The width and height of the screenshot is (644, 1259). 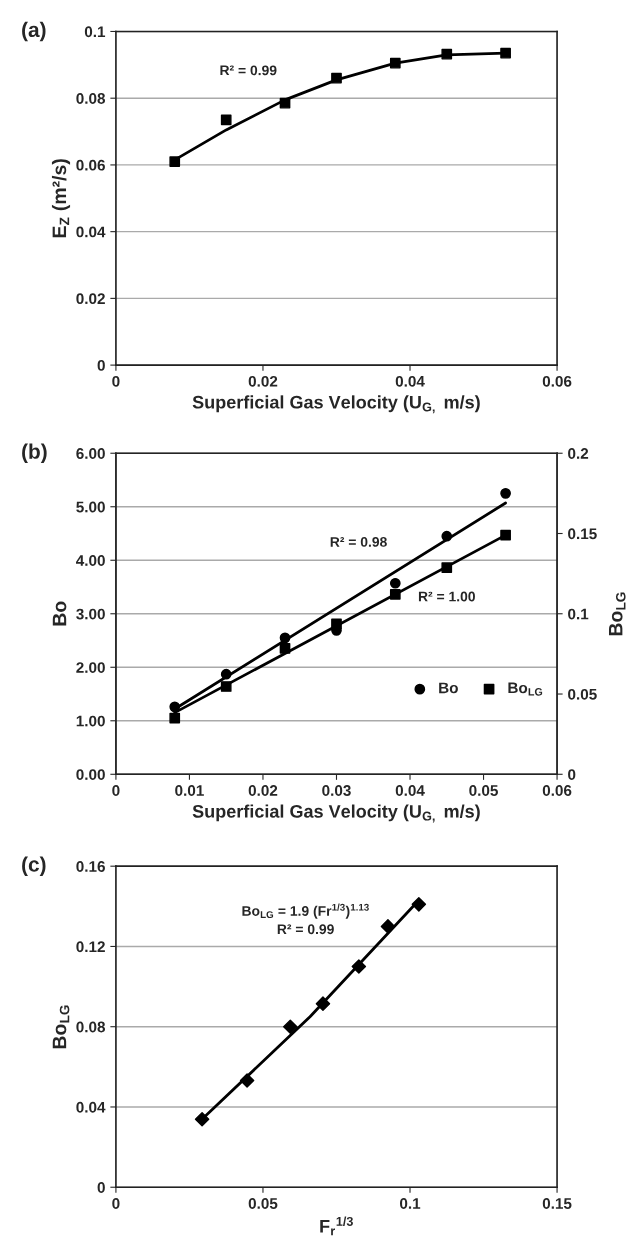 I want to click on x-axis-title: F$_{r}$$^{1/3}$, so click(x=336, y=1226).